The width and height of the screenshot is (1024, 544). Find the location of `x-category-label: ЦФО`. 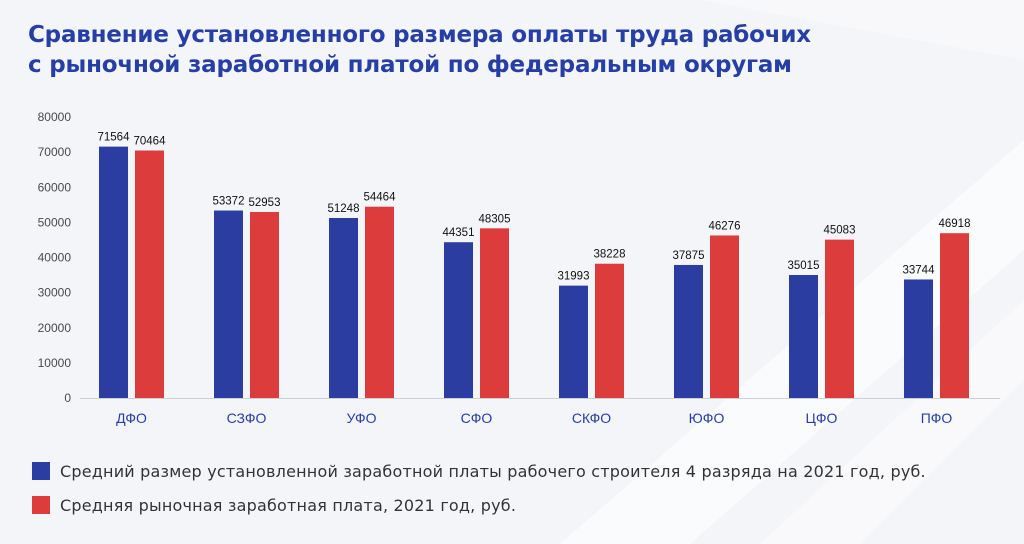

x-category-label: ЦФО is located at coordinates (822, 418).